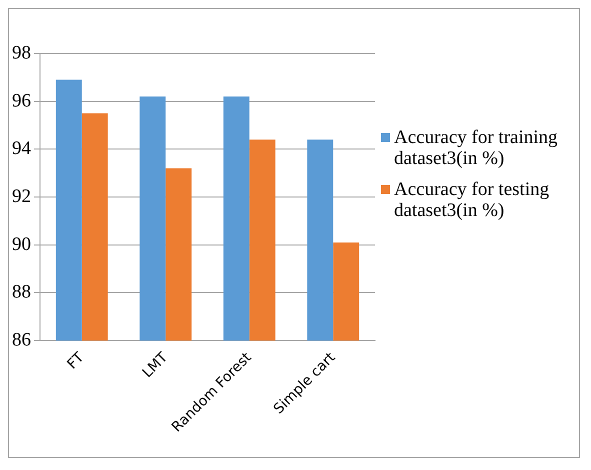 The height and width of the screenshot is (470, 591). I want to click on y-tick-label: 86, so click(21, 340).